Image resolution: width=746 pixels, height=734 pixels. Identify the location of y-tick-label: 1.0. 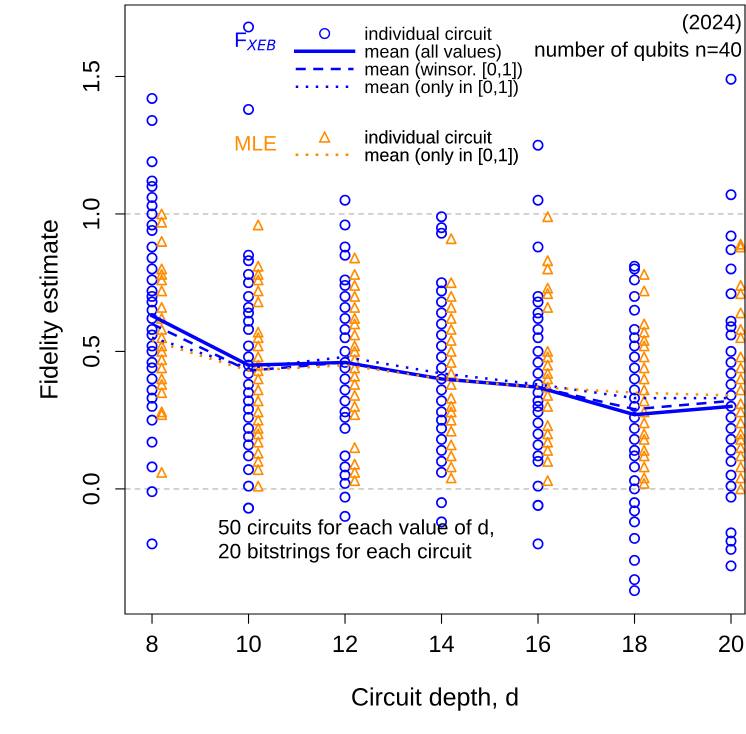
(91, 213).